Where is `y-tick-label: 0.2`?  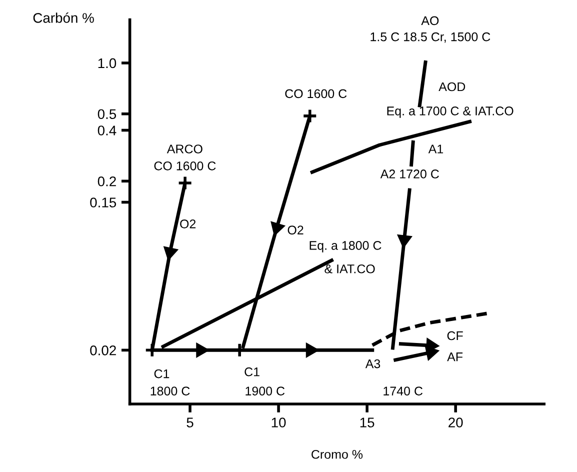 y-tick-label: 0.2 is located at coordinates (107, 181).